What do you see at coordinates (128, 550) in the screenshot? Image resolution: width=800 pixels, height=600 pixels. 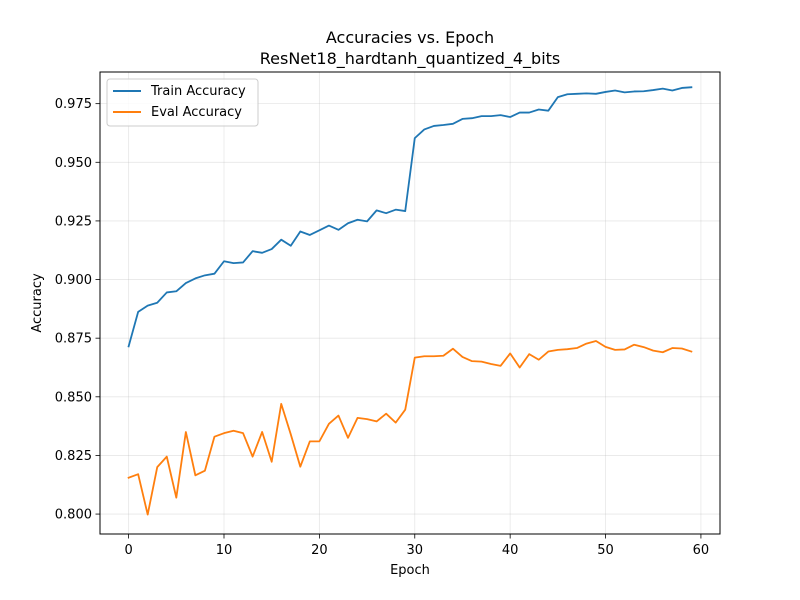 I see `x-tick-label: 0` at bounding box center [128, 550].